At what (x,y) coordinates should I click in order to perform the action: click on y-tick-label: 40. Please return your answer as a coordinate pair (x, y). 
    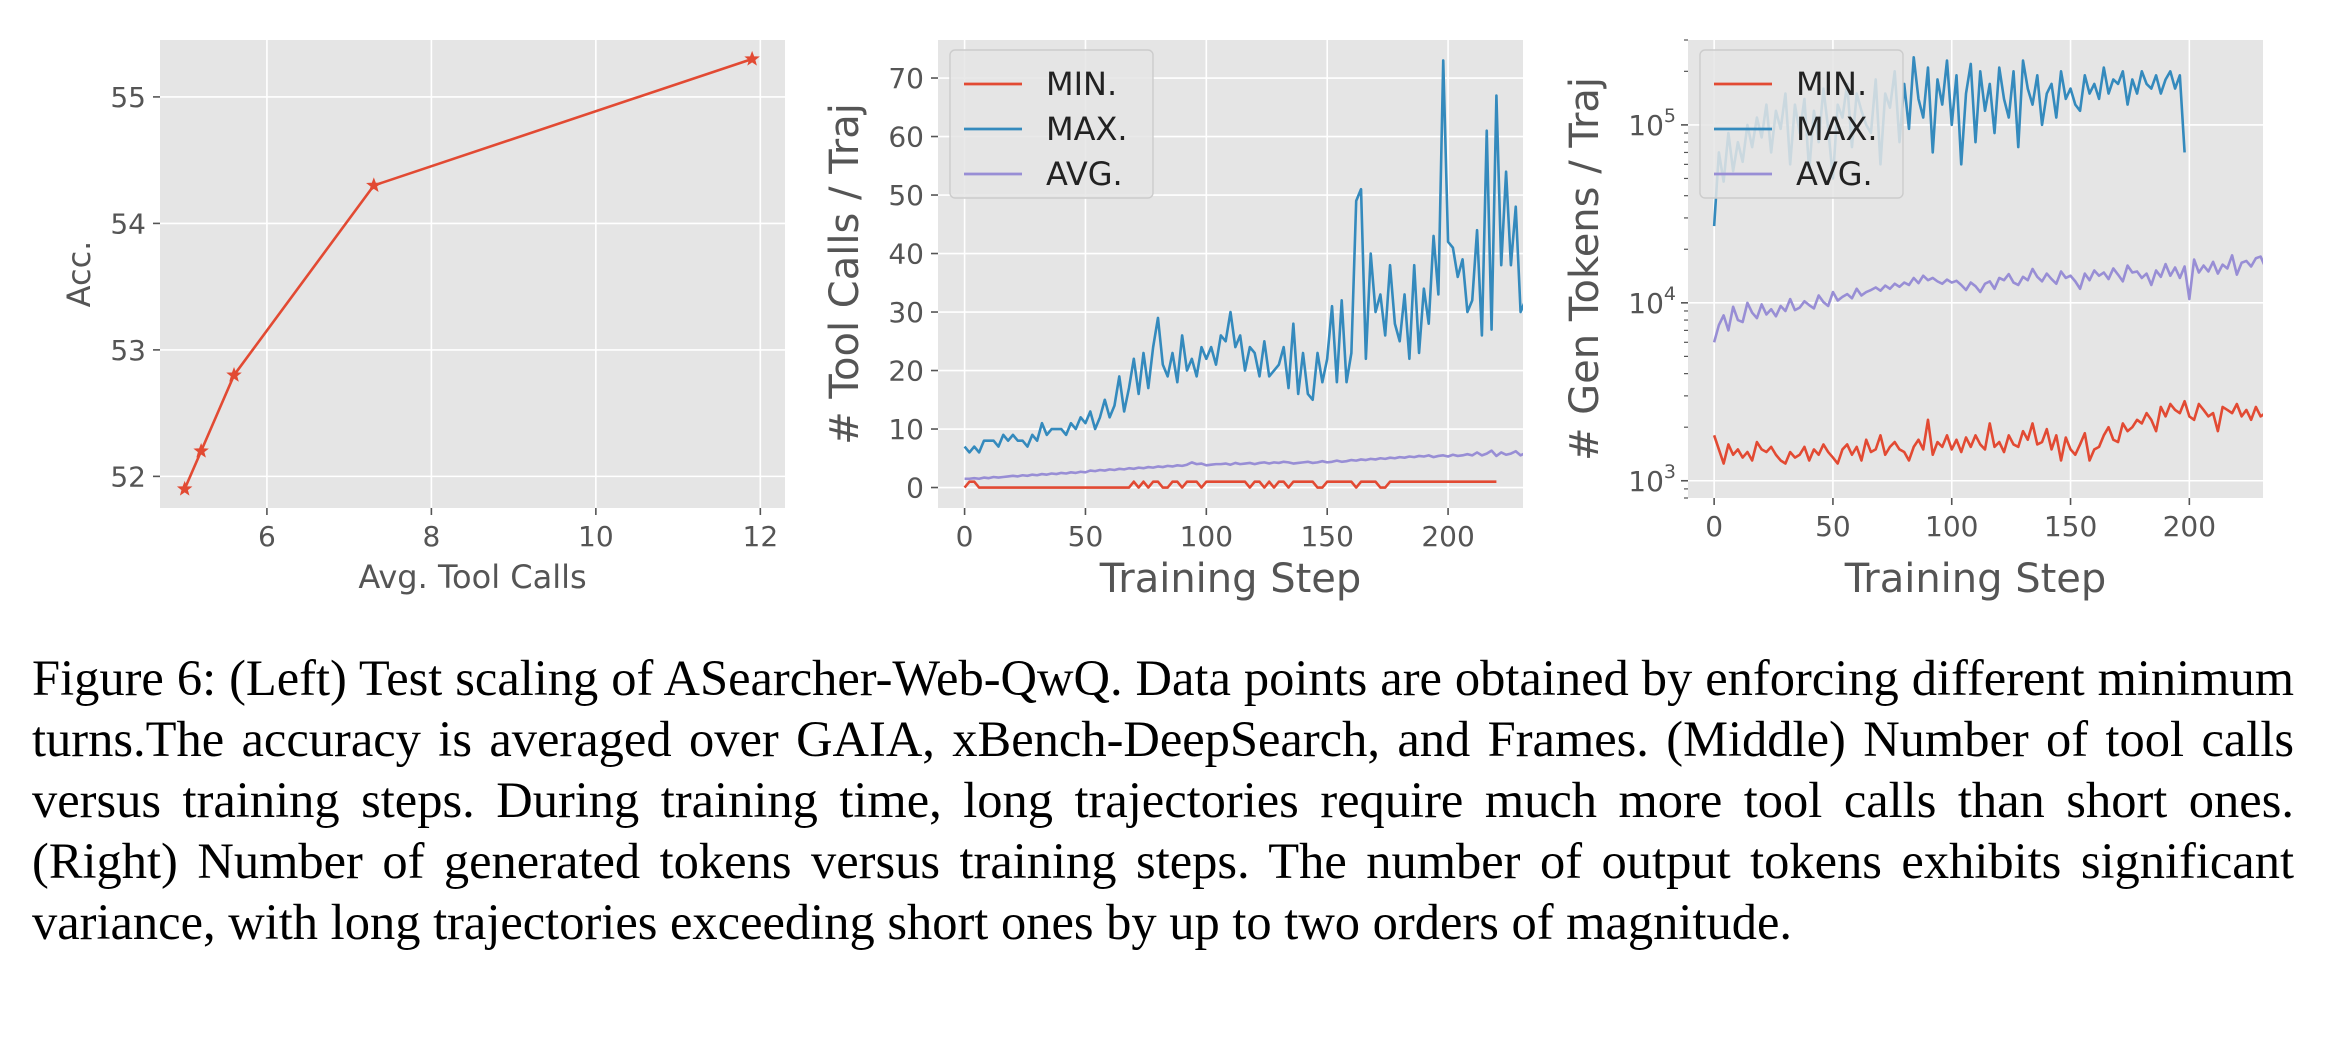
    Looking at the image, I should click on (906, 254).